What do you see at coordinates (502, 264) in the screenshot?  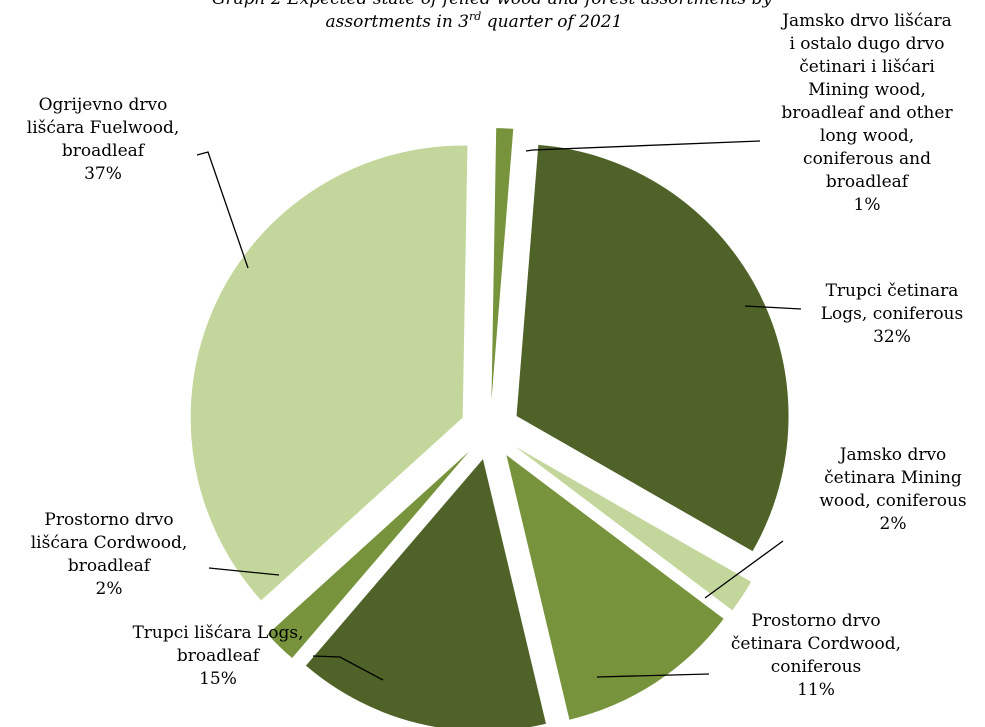 I see `pie-slice-mining-broadleaf` at bounding box center [502, 264].